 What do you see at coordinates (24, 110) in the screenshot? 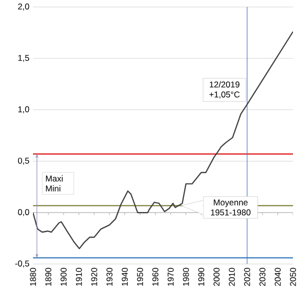
I see `y-tick-label: 1,0` at bounding box center [24, 110].